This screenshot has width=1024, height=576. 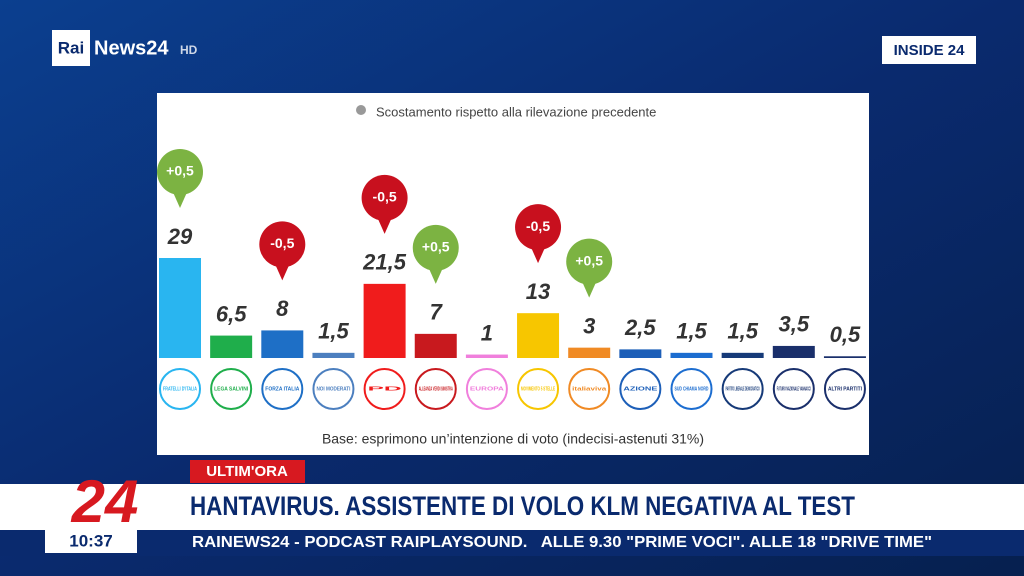 I want to click on value-label: 29, so click(x=180, y=236).